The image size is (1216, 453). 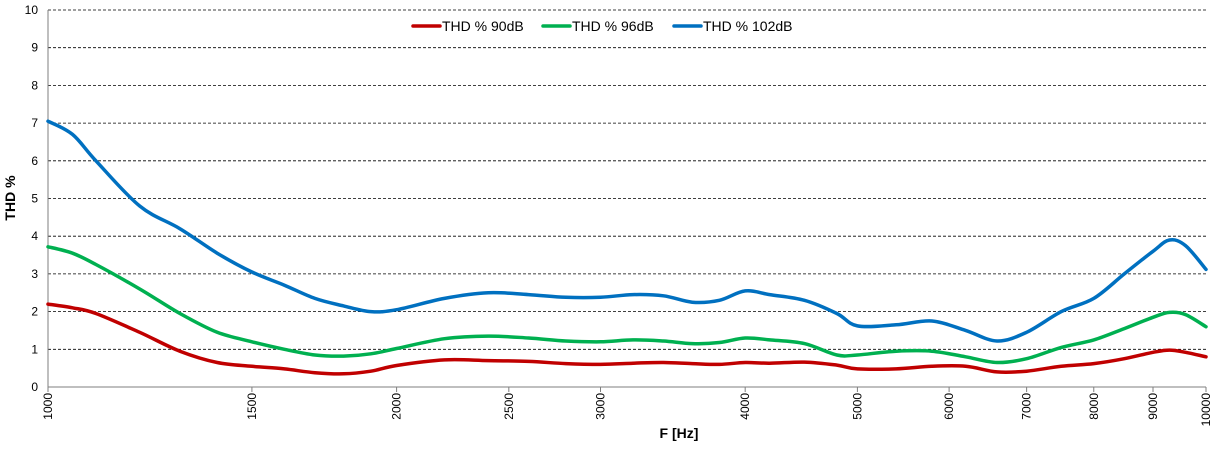 What do you see at coordinates (34, 387) in the screenshot?
I see `y-tick-label: 0` at bounding box center [34, 387].